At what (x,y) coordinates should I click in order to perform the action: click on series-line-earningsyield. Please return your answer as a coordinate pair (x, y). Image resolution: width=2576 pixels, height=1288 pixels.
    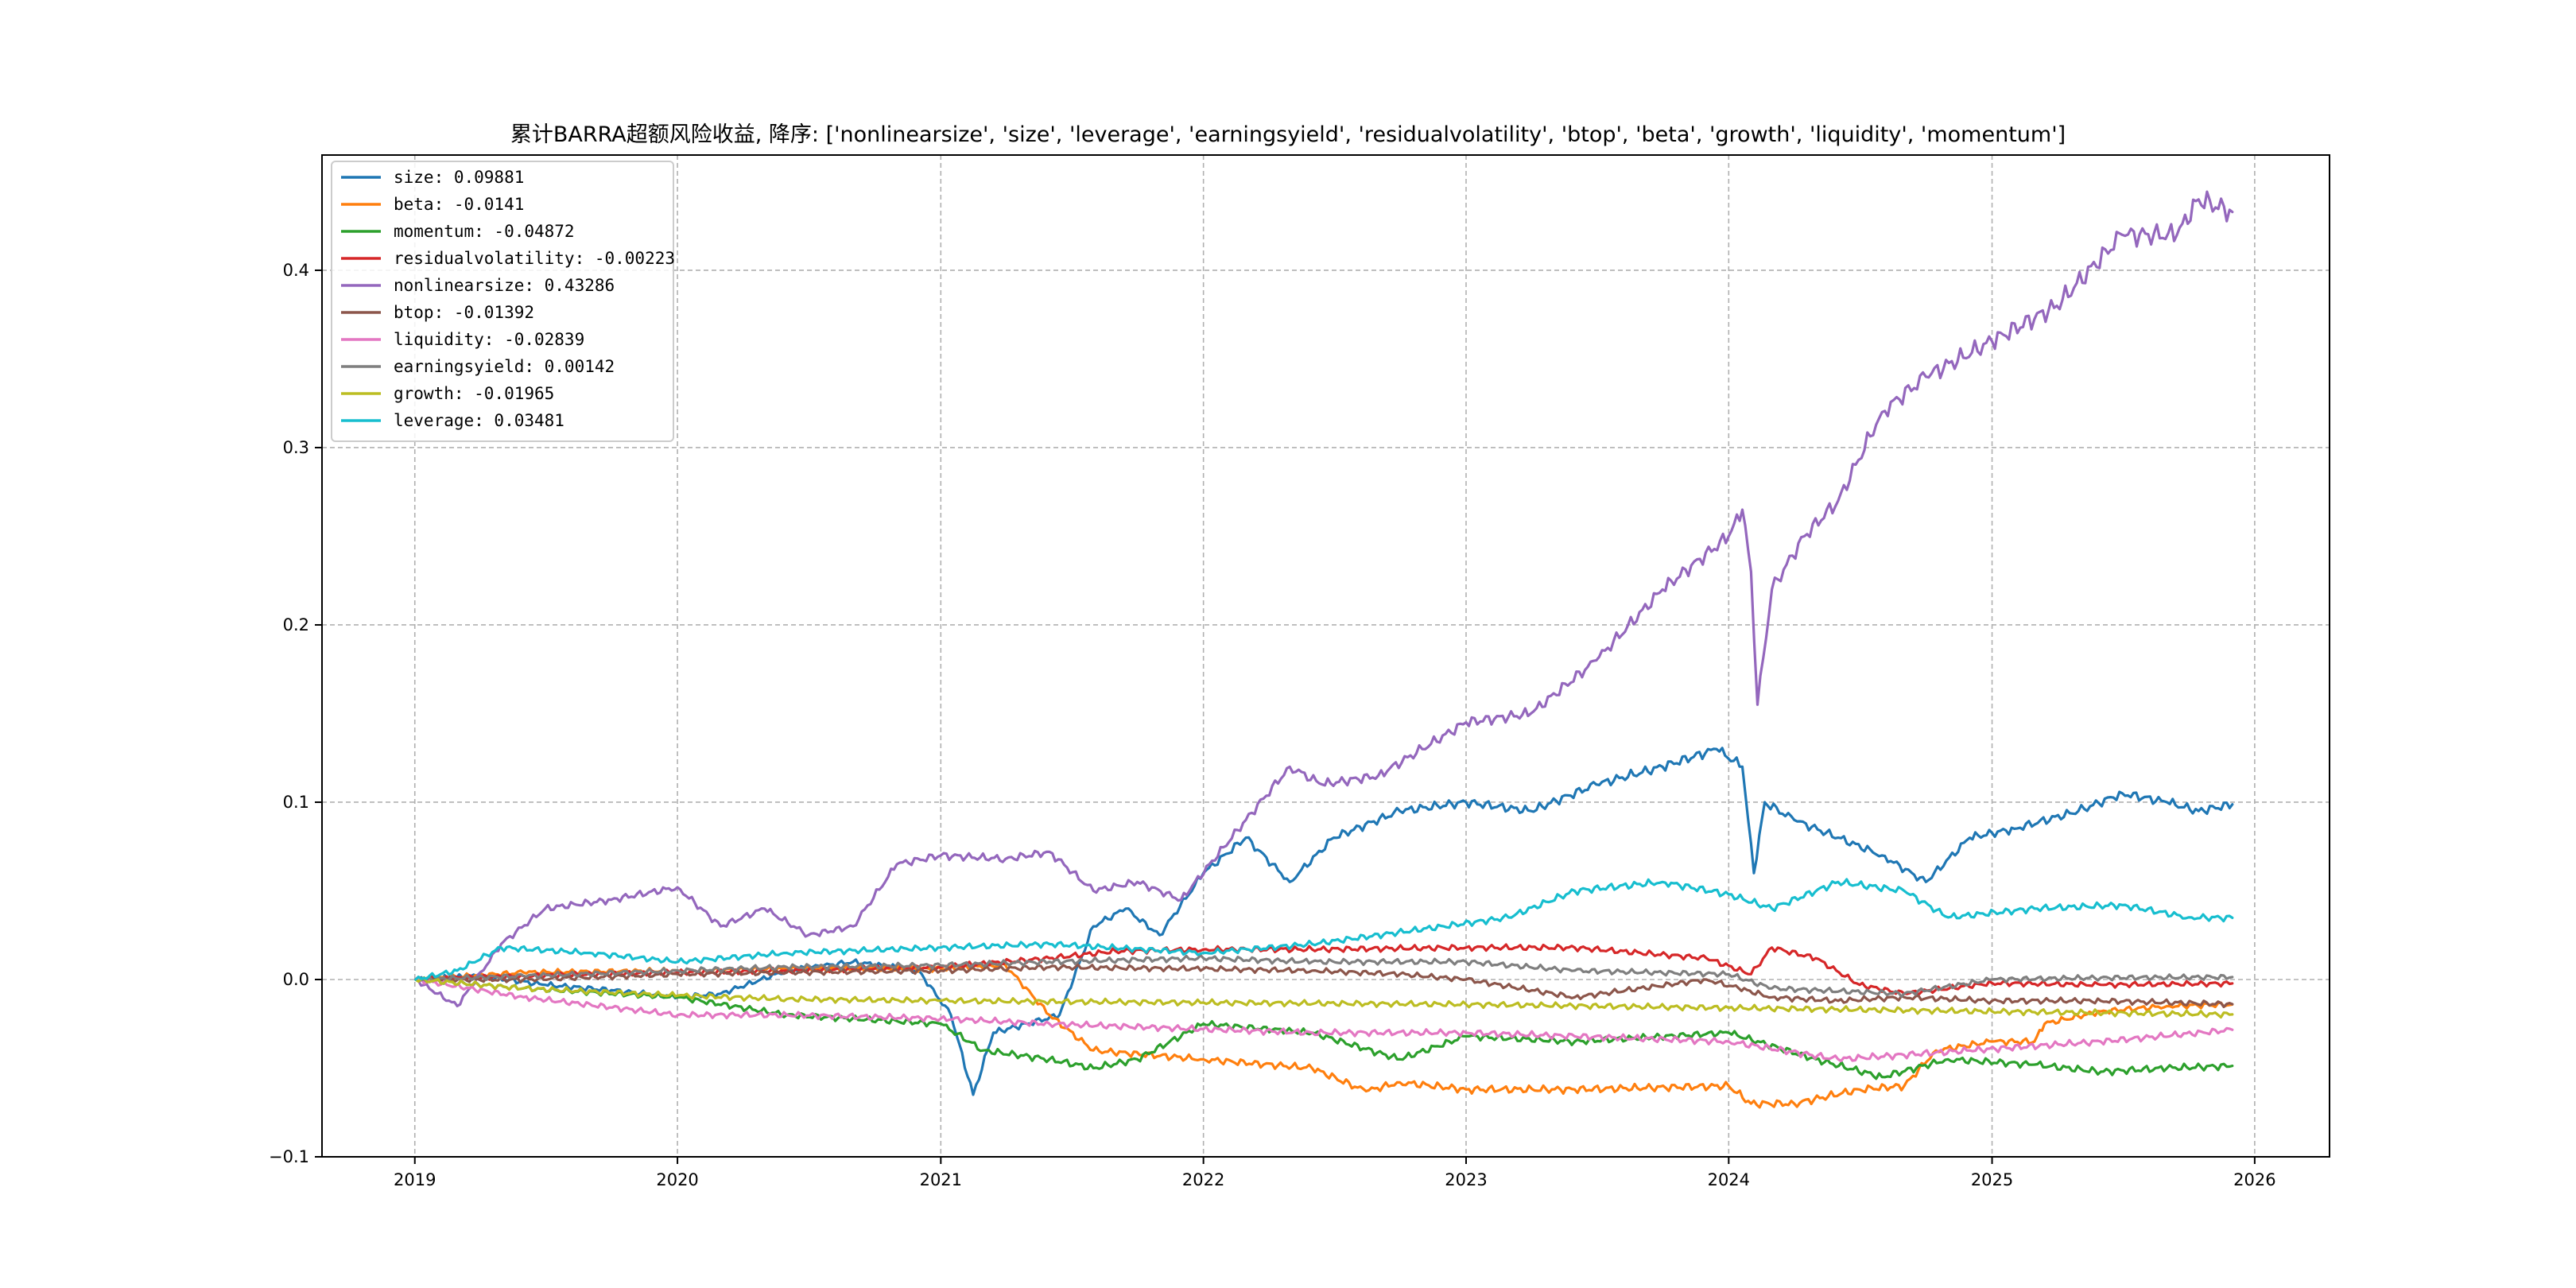
    Looking at the image, I should click on (1324, 975).